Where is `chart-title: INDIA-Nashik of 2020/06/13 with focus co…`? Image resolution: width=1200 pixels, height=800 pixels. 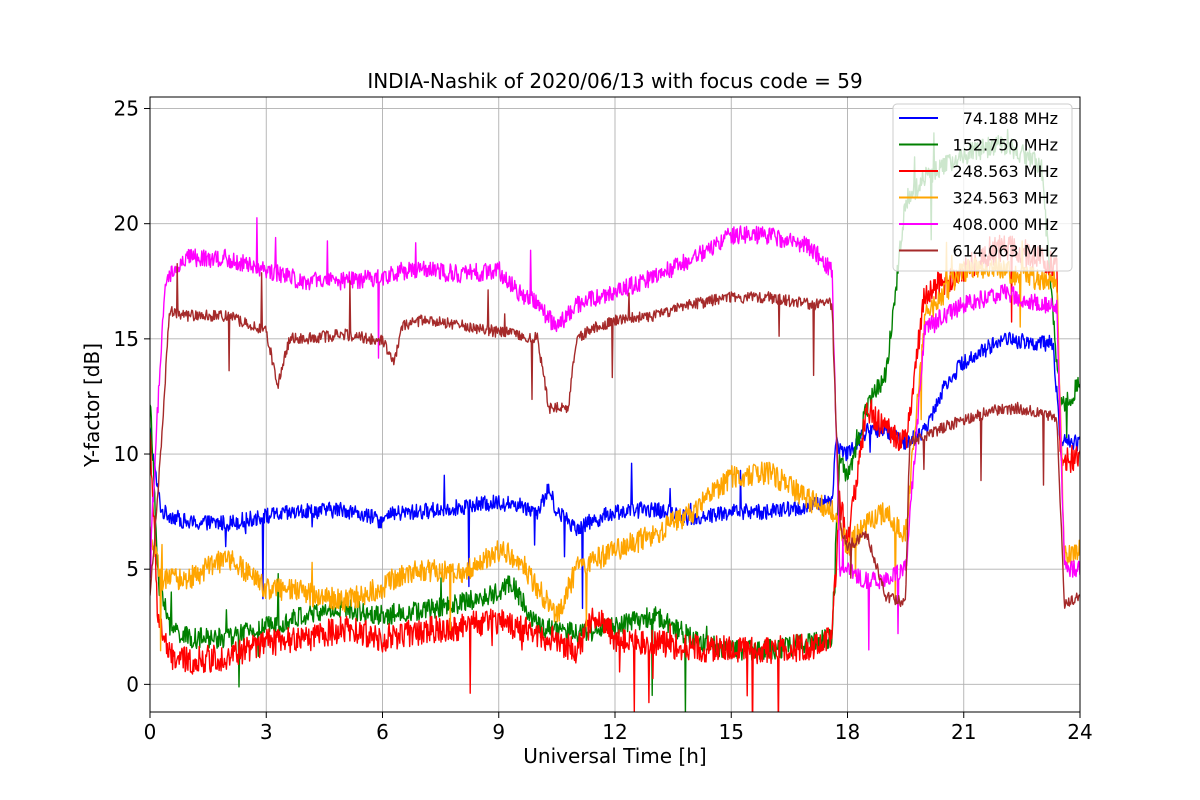 chart-title: INDIA-Nashik of 2020/06/13 with focus co… is located at coordinates (614, 81).